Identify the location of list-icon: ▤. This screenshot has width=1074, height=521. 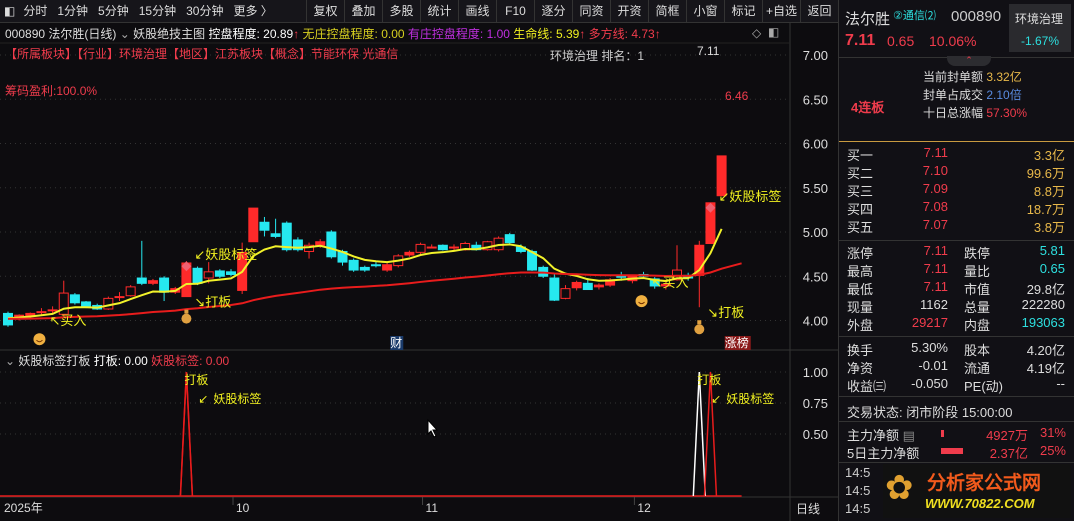
(908, 435).